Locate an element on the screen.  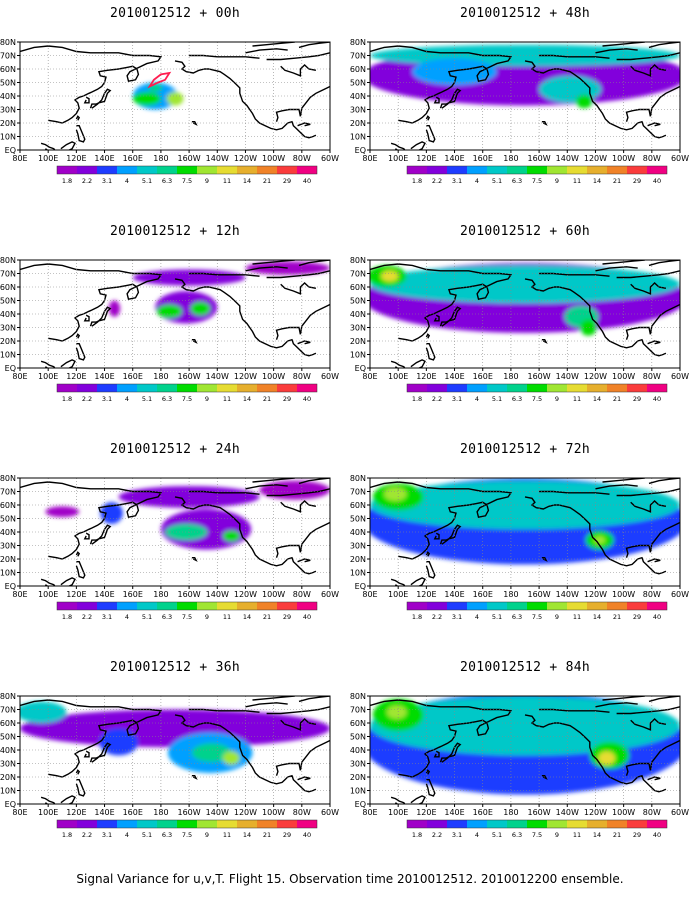
lon-tick-label: 60W is located at coordinates (330, 376).